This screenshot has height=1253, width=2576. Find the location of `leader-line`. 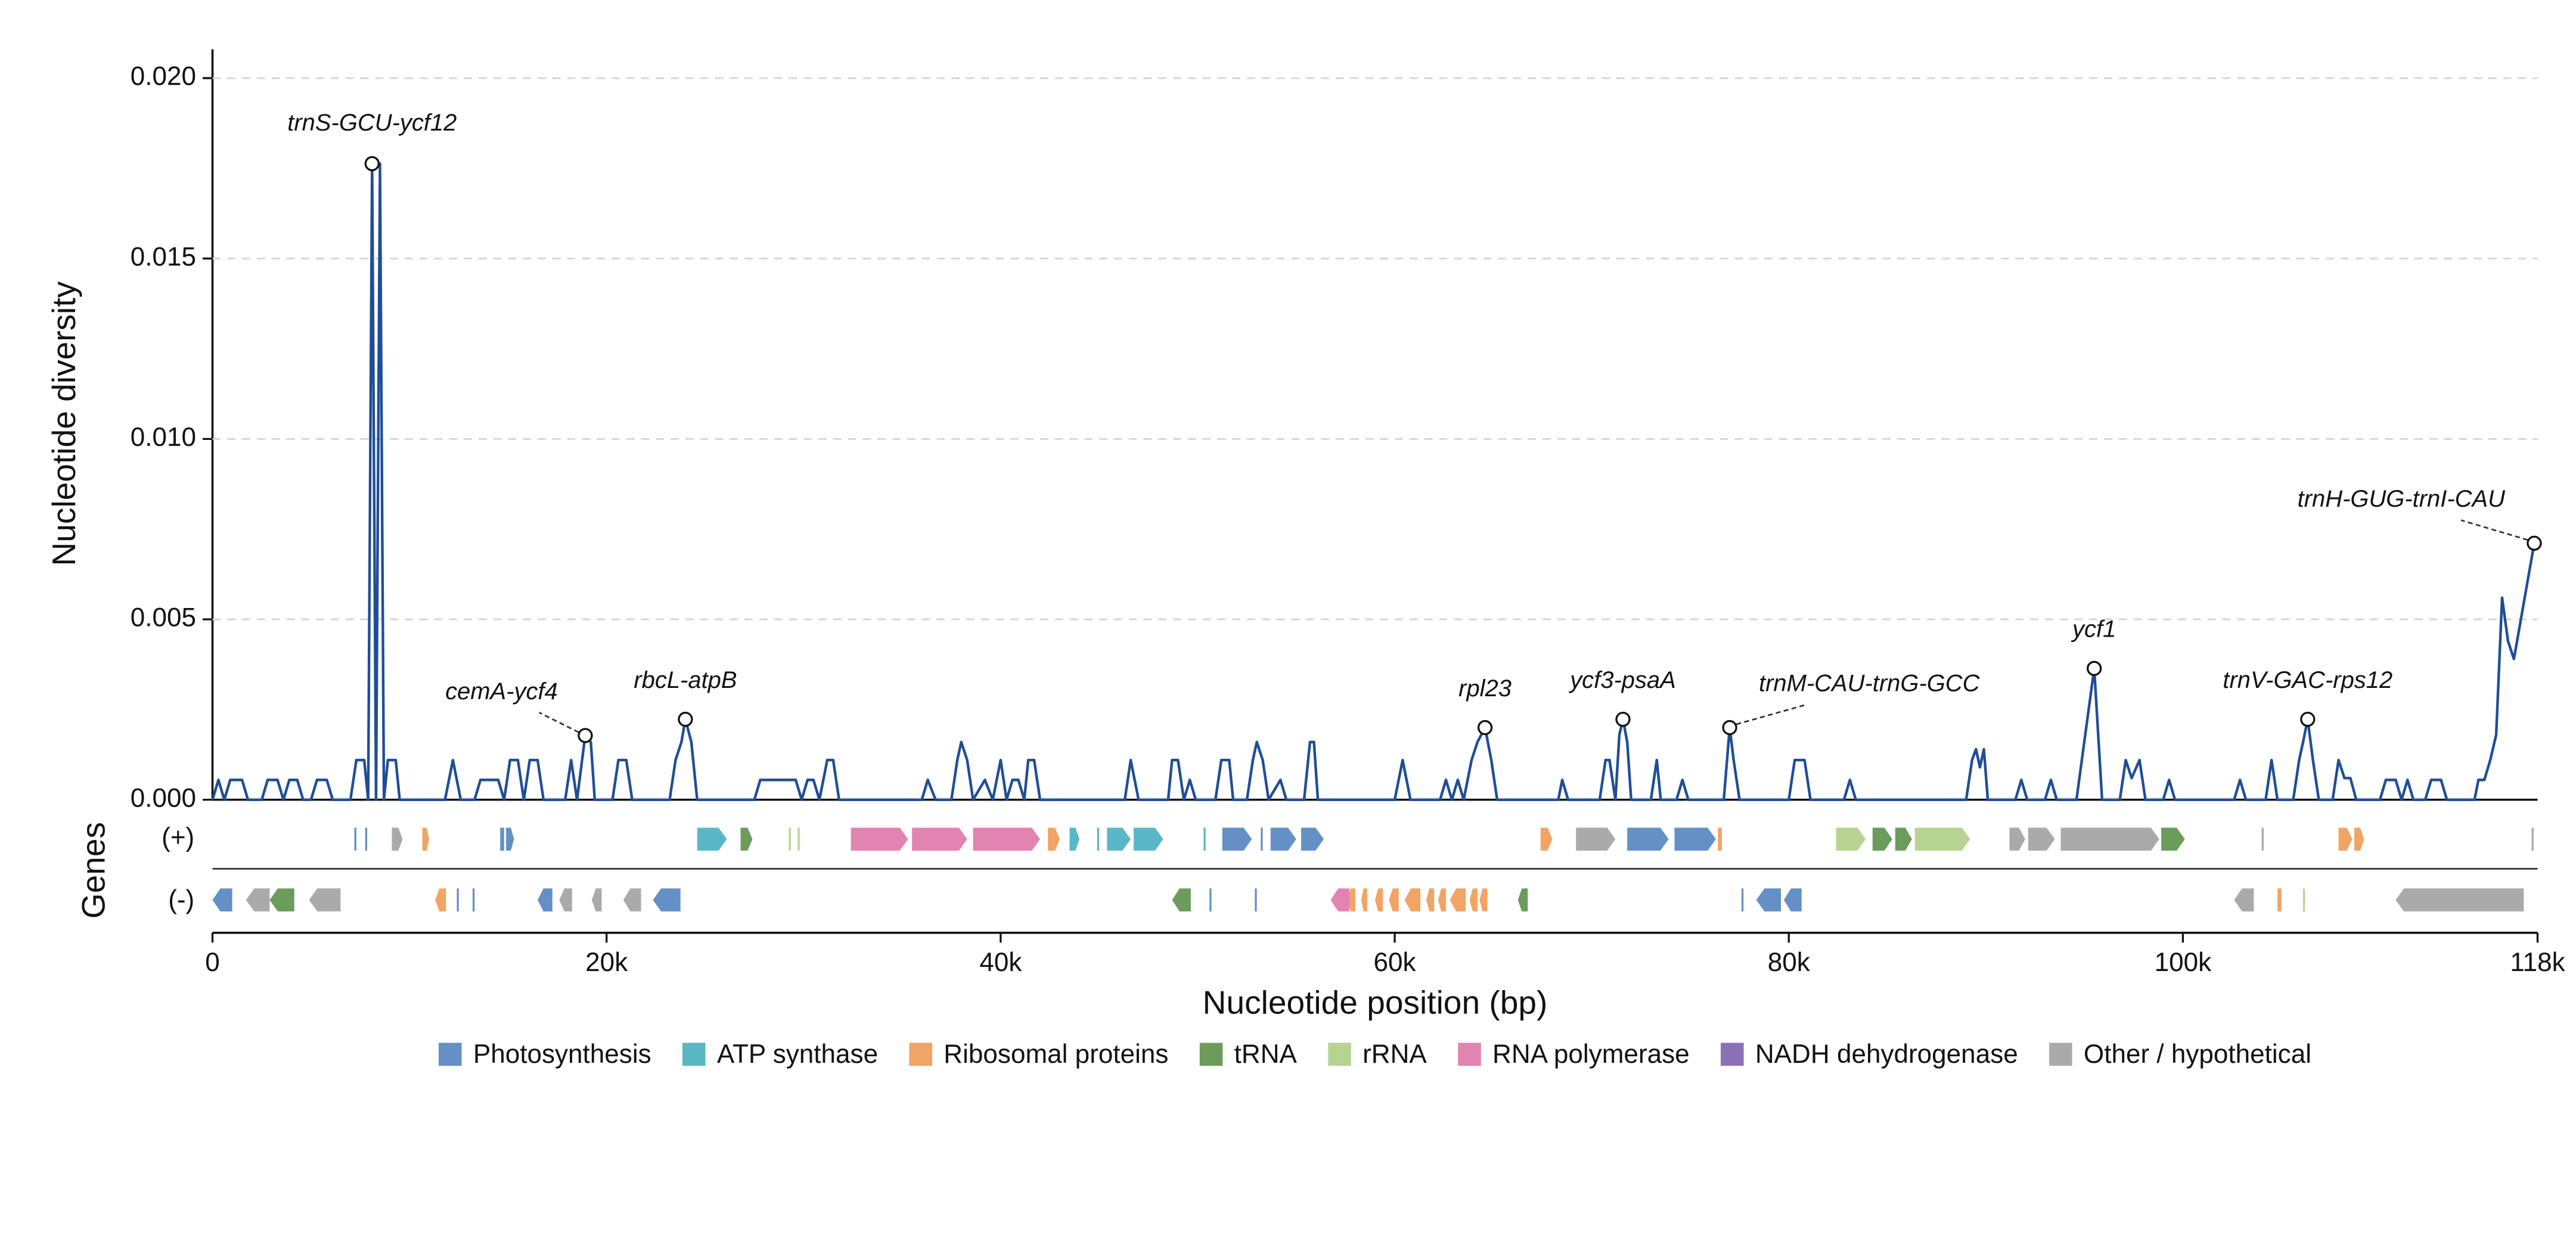

leader-line is located at coordinates (559, 722).